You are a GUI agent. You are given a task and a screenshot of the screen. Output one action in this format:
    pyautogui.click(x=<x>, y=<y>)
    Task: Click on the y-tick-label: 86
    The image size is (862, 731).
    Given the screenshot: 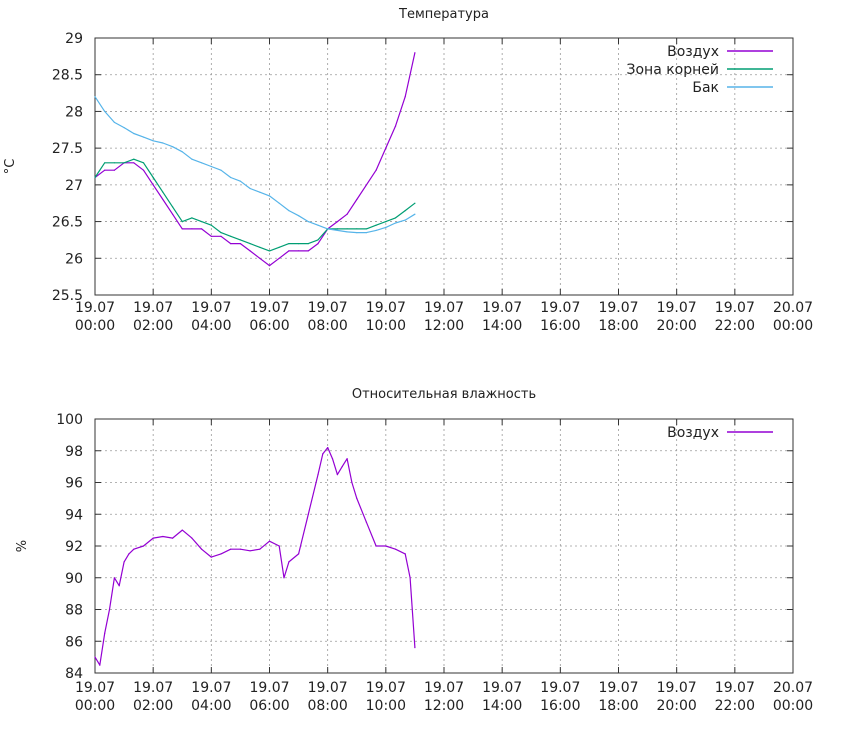 What is the action you would take?
    pyautogui.click(x=74, y=642)
    